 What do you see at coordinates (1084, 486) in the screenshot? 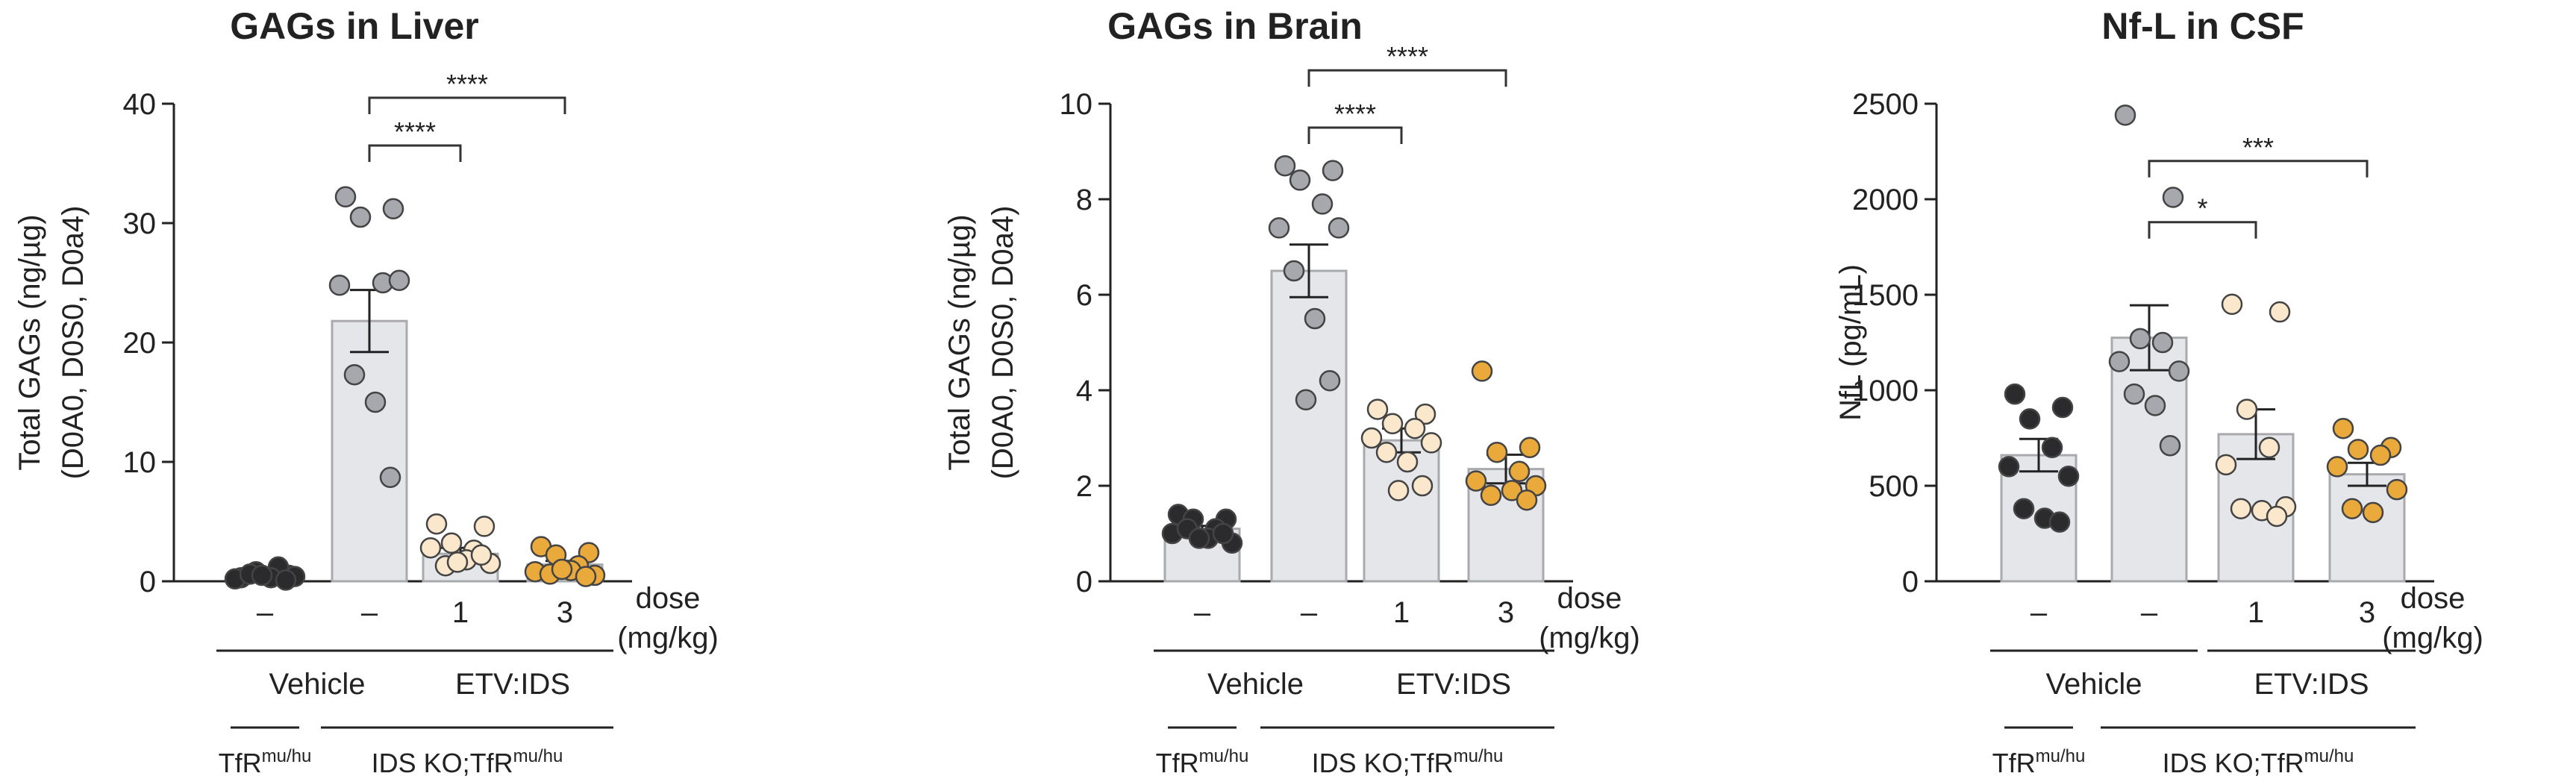
I see `y-tick-label: 2` at bounding box center [1084, 486].